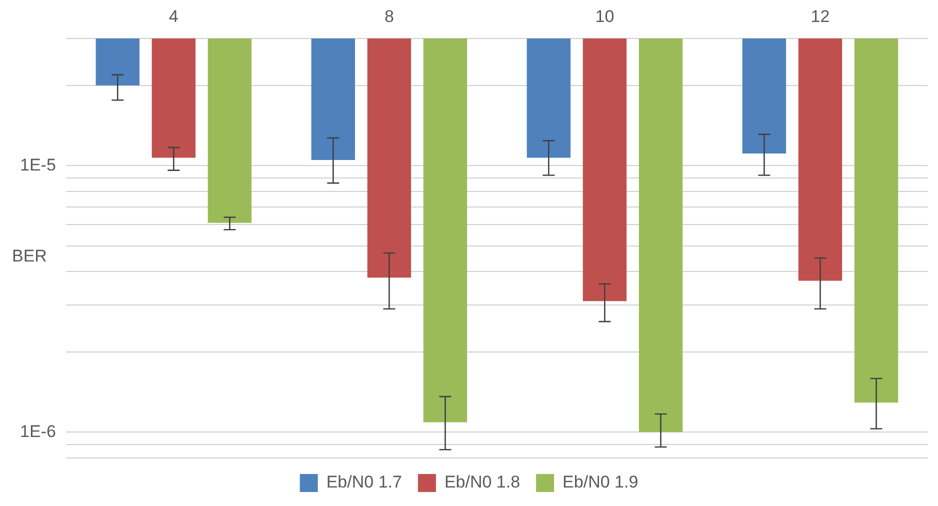 The width and height of the screenshot is (938, 506). What do you see at coordinates (38, 164) in the screenshot?
I see `y-tick-label: 1E-5` at bounding box center [38, 164].